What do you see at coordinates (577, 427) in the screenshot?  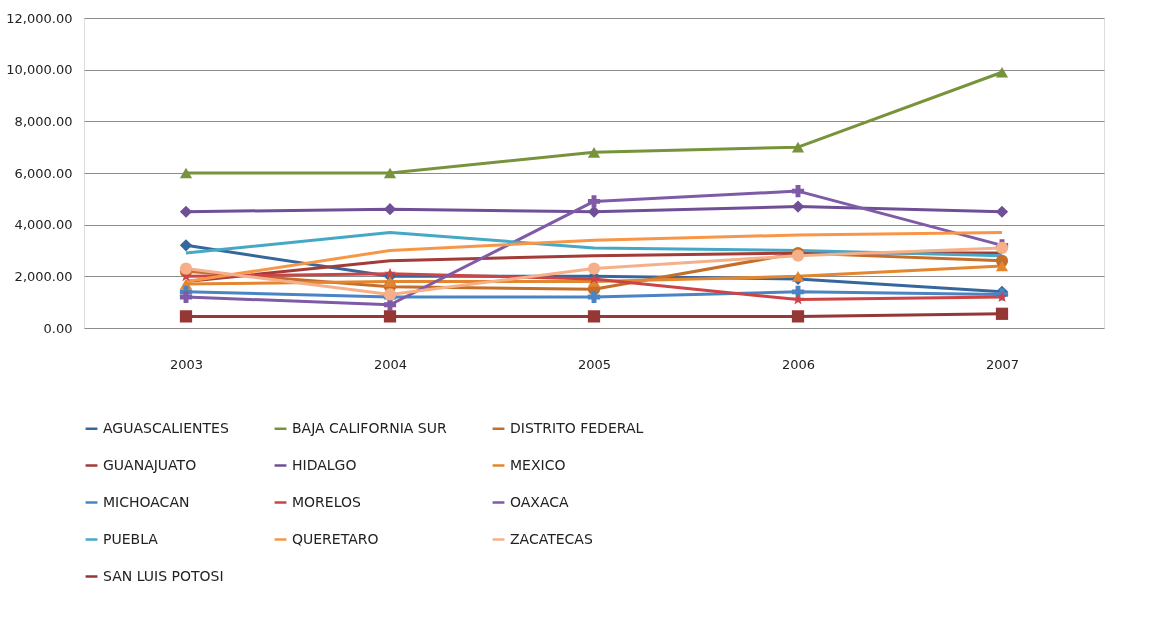 I see `legend-label: DISTRITO FEDERAL` at bounding box center [577, 427].